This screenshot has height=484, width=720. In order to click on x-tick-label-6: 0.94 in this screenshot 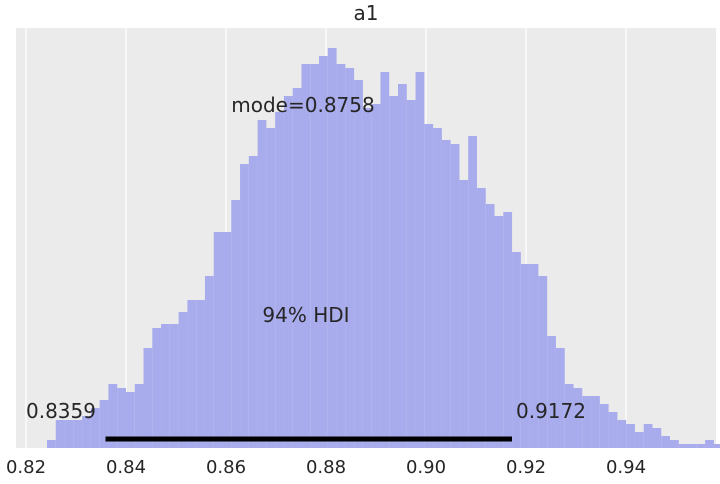, I will do `click(626, 467)`.